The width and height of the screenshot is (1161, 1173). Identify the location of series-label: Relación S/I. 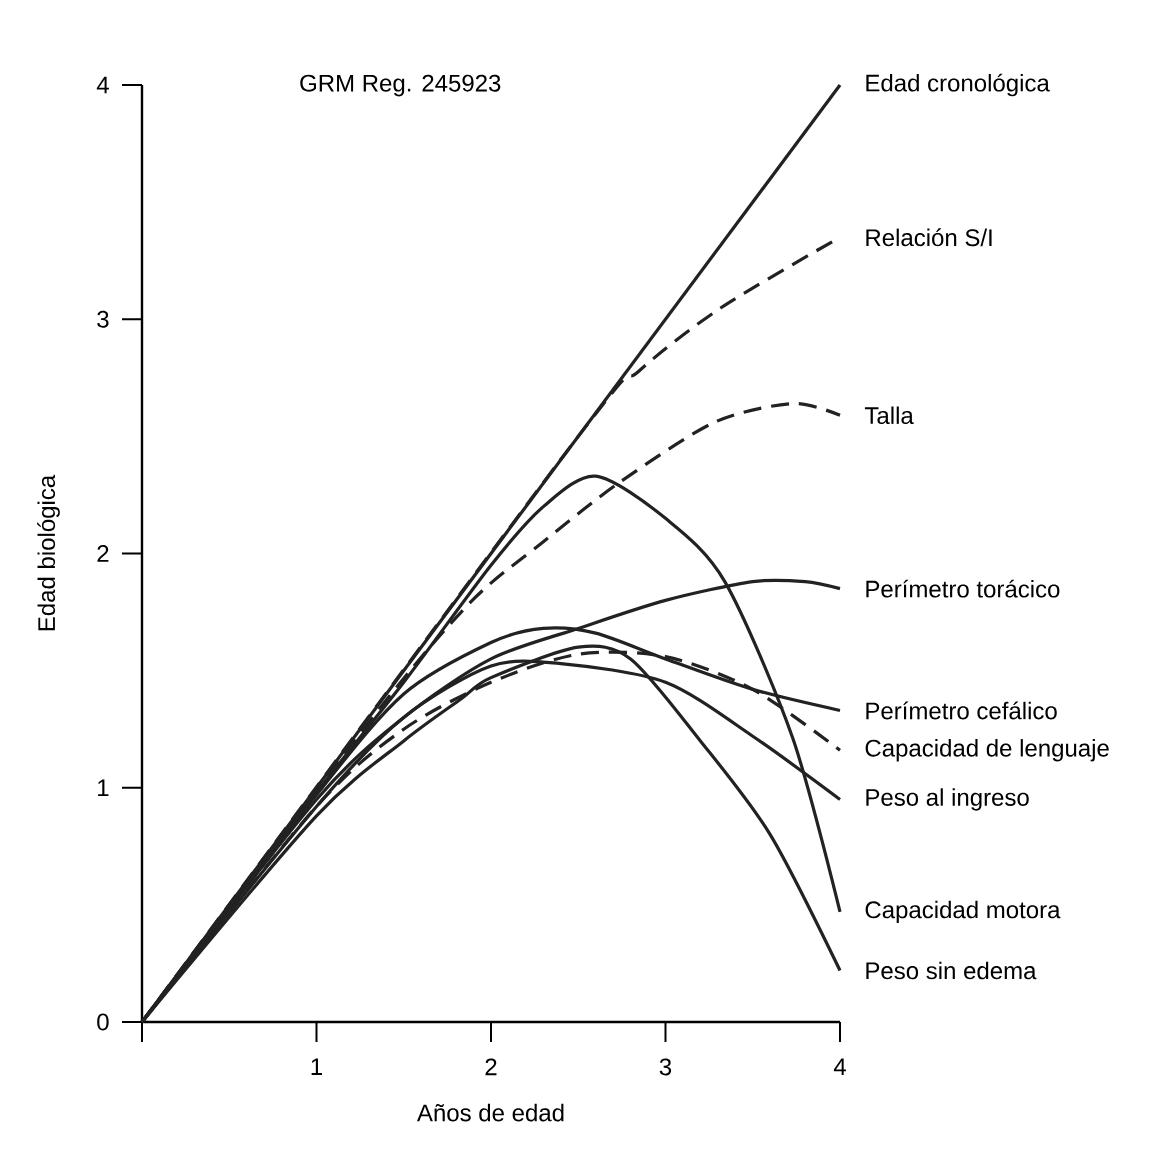
(929, 237).